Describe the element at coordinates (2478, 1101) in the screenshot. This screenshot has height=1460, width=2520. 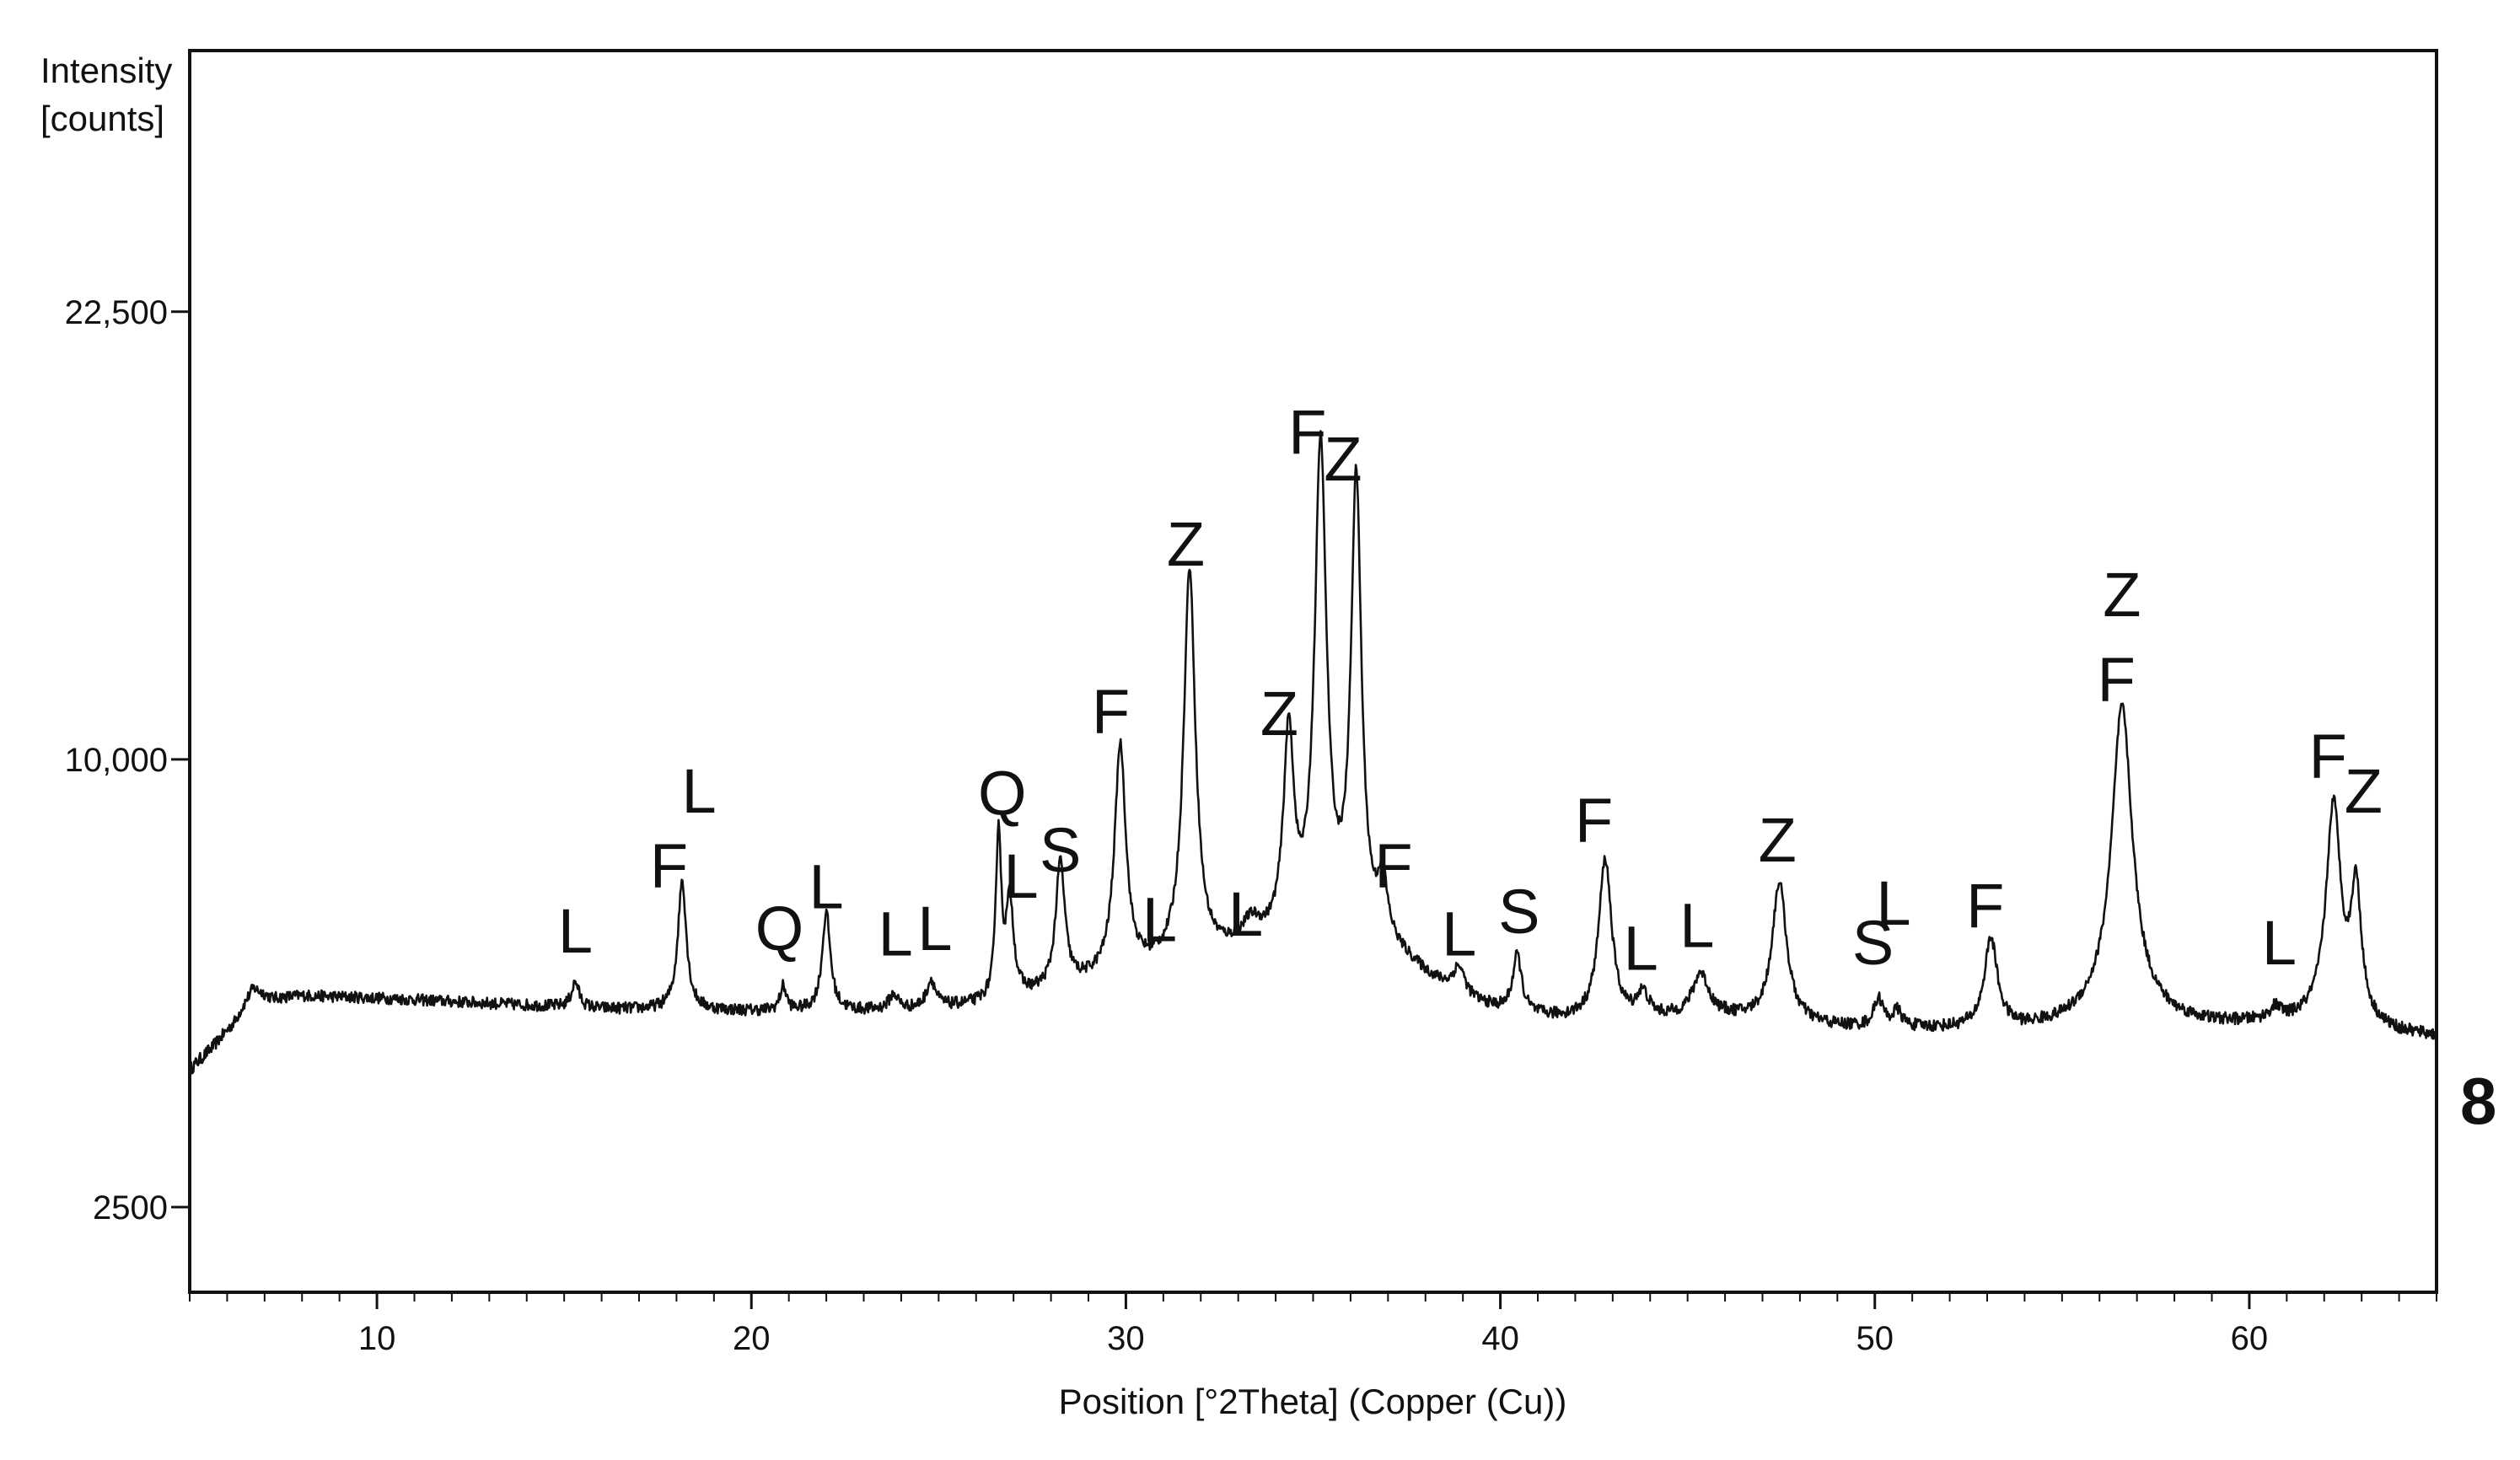
I see `sample-label: 8` at that location.